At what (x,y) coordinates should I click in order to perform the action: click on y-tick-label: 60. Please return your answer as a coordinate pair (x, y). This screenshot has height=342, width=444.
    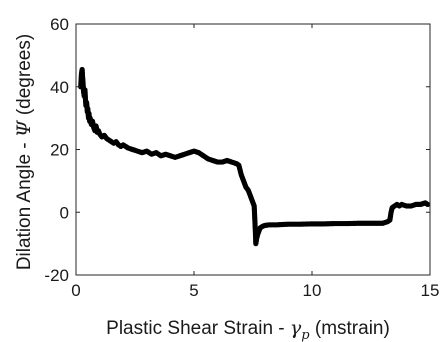
    Looking at the image, I should click on (59, 24).